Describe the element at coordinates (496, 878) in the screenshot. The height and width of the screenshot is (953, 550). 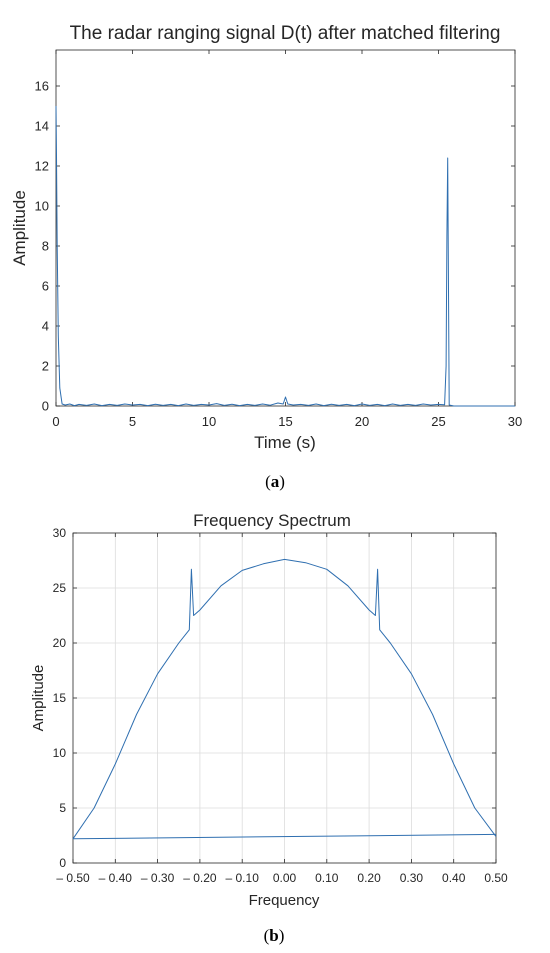
I see `x-tick-label: 0.50` at that location.